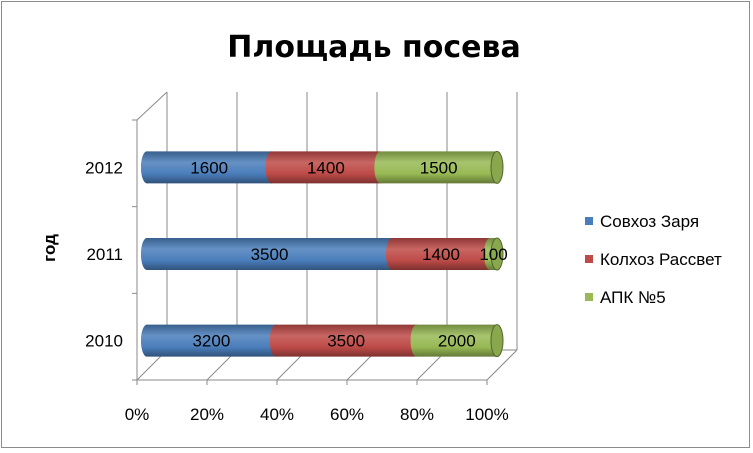 This screenshot has height=453, width=753. I want to click on data-label: 1500, so click(439, 167).